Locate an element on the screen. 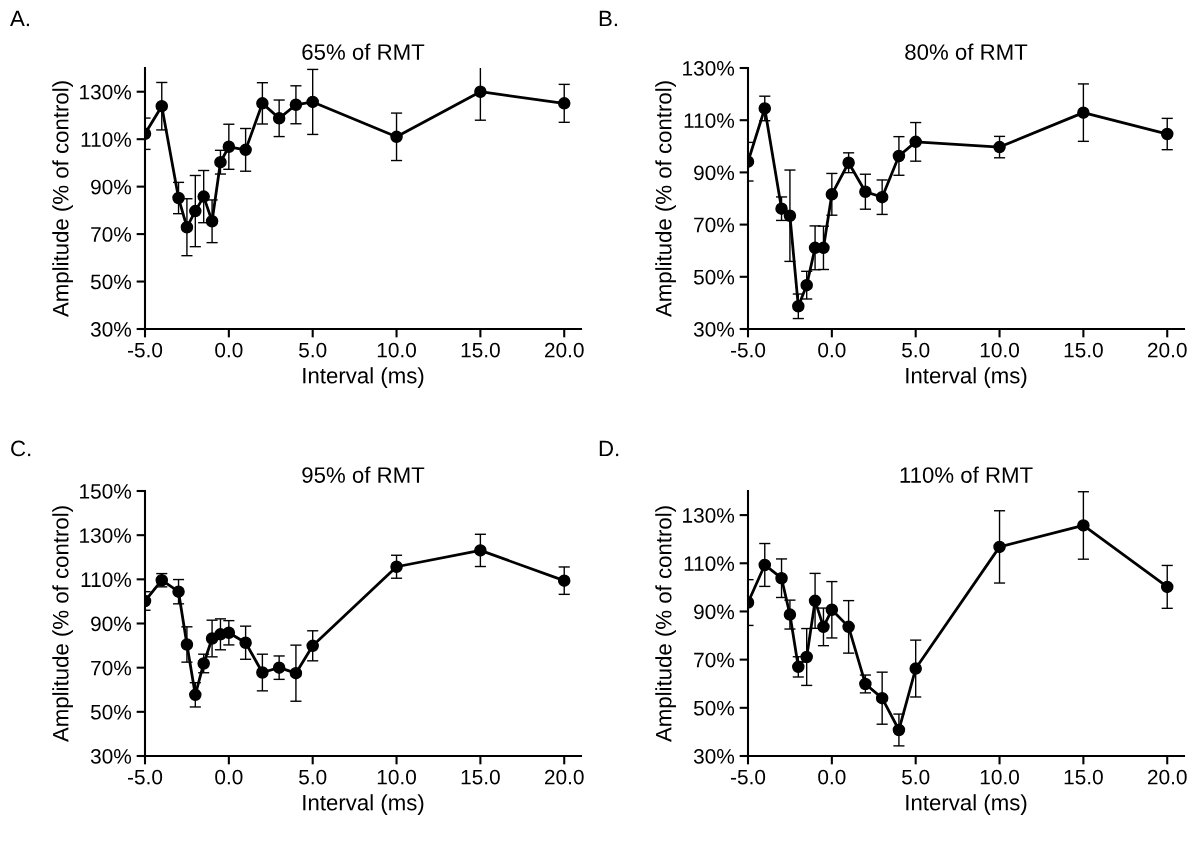 The height and width of the screenshot is (852, 1198). chart-title: 80% of RMT is located at coordinates (966, 51).